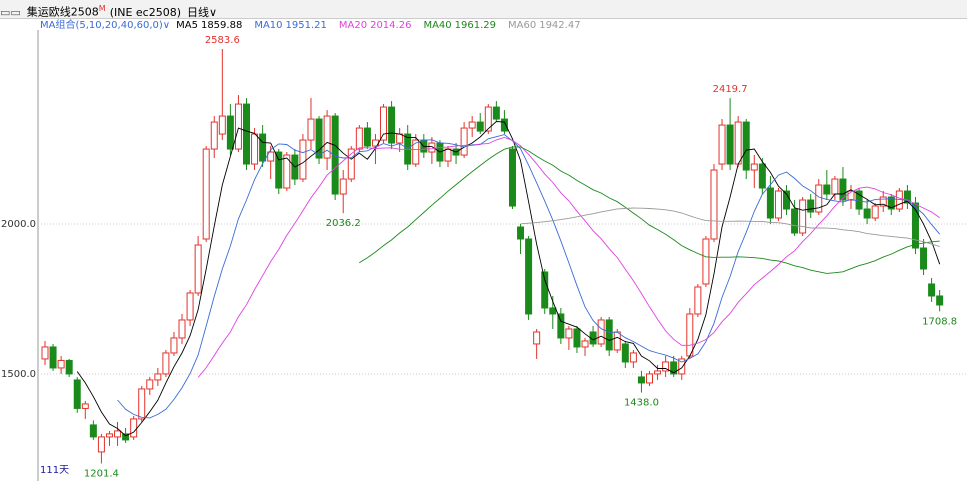 The height and width of the screenshot is (481, 967). What do you see at coordinates (939, 321) in the screenshot?
I see `extreme-label: 1708.8` at bounding box center [939, 321].